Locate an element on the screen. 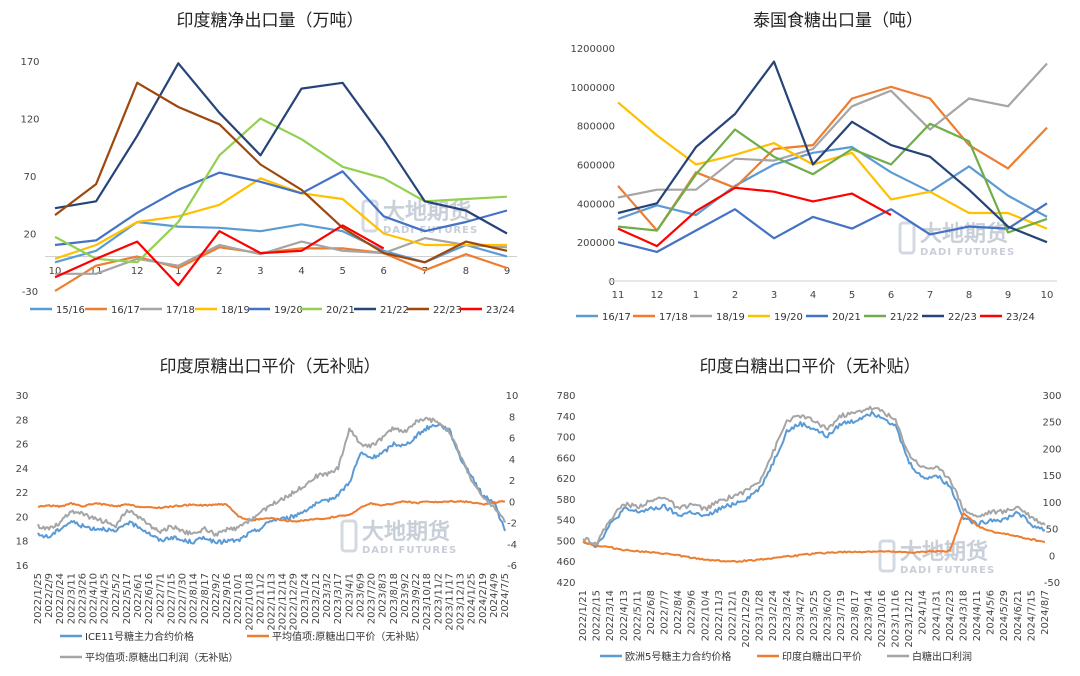  y-right-tick-label: 4 is located at coordinates (512, 460).